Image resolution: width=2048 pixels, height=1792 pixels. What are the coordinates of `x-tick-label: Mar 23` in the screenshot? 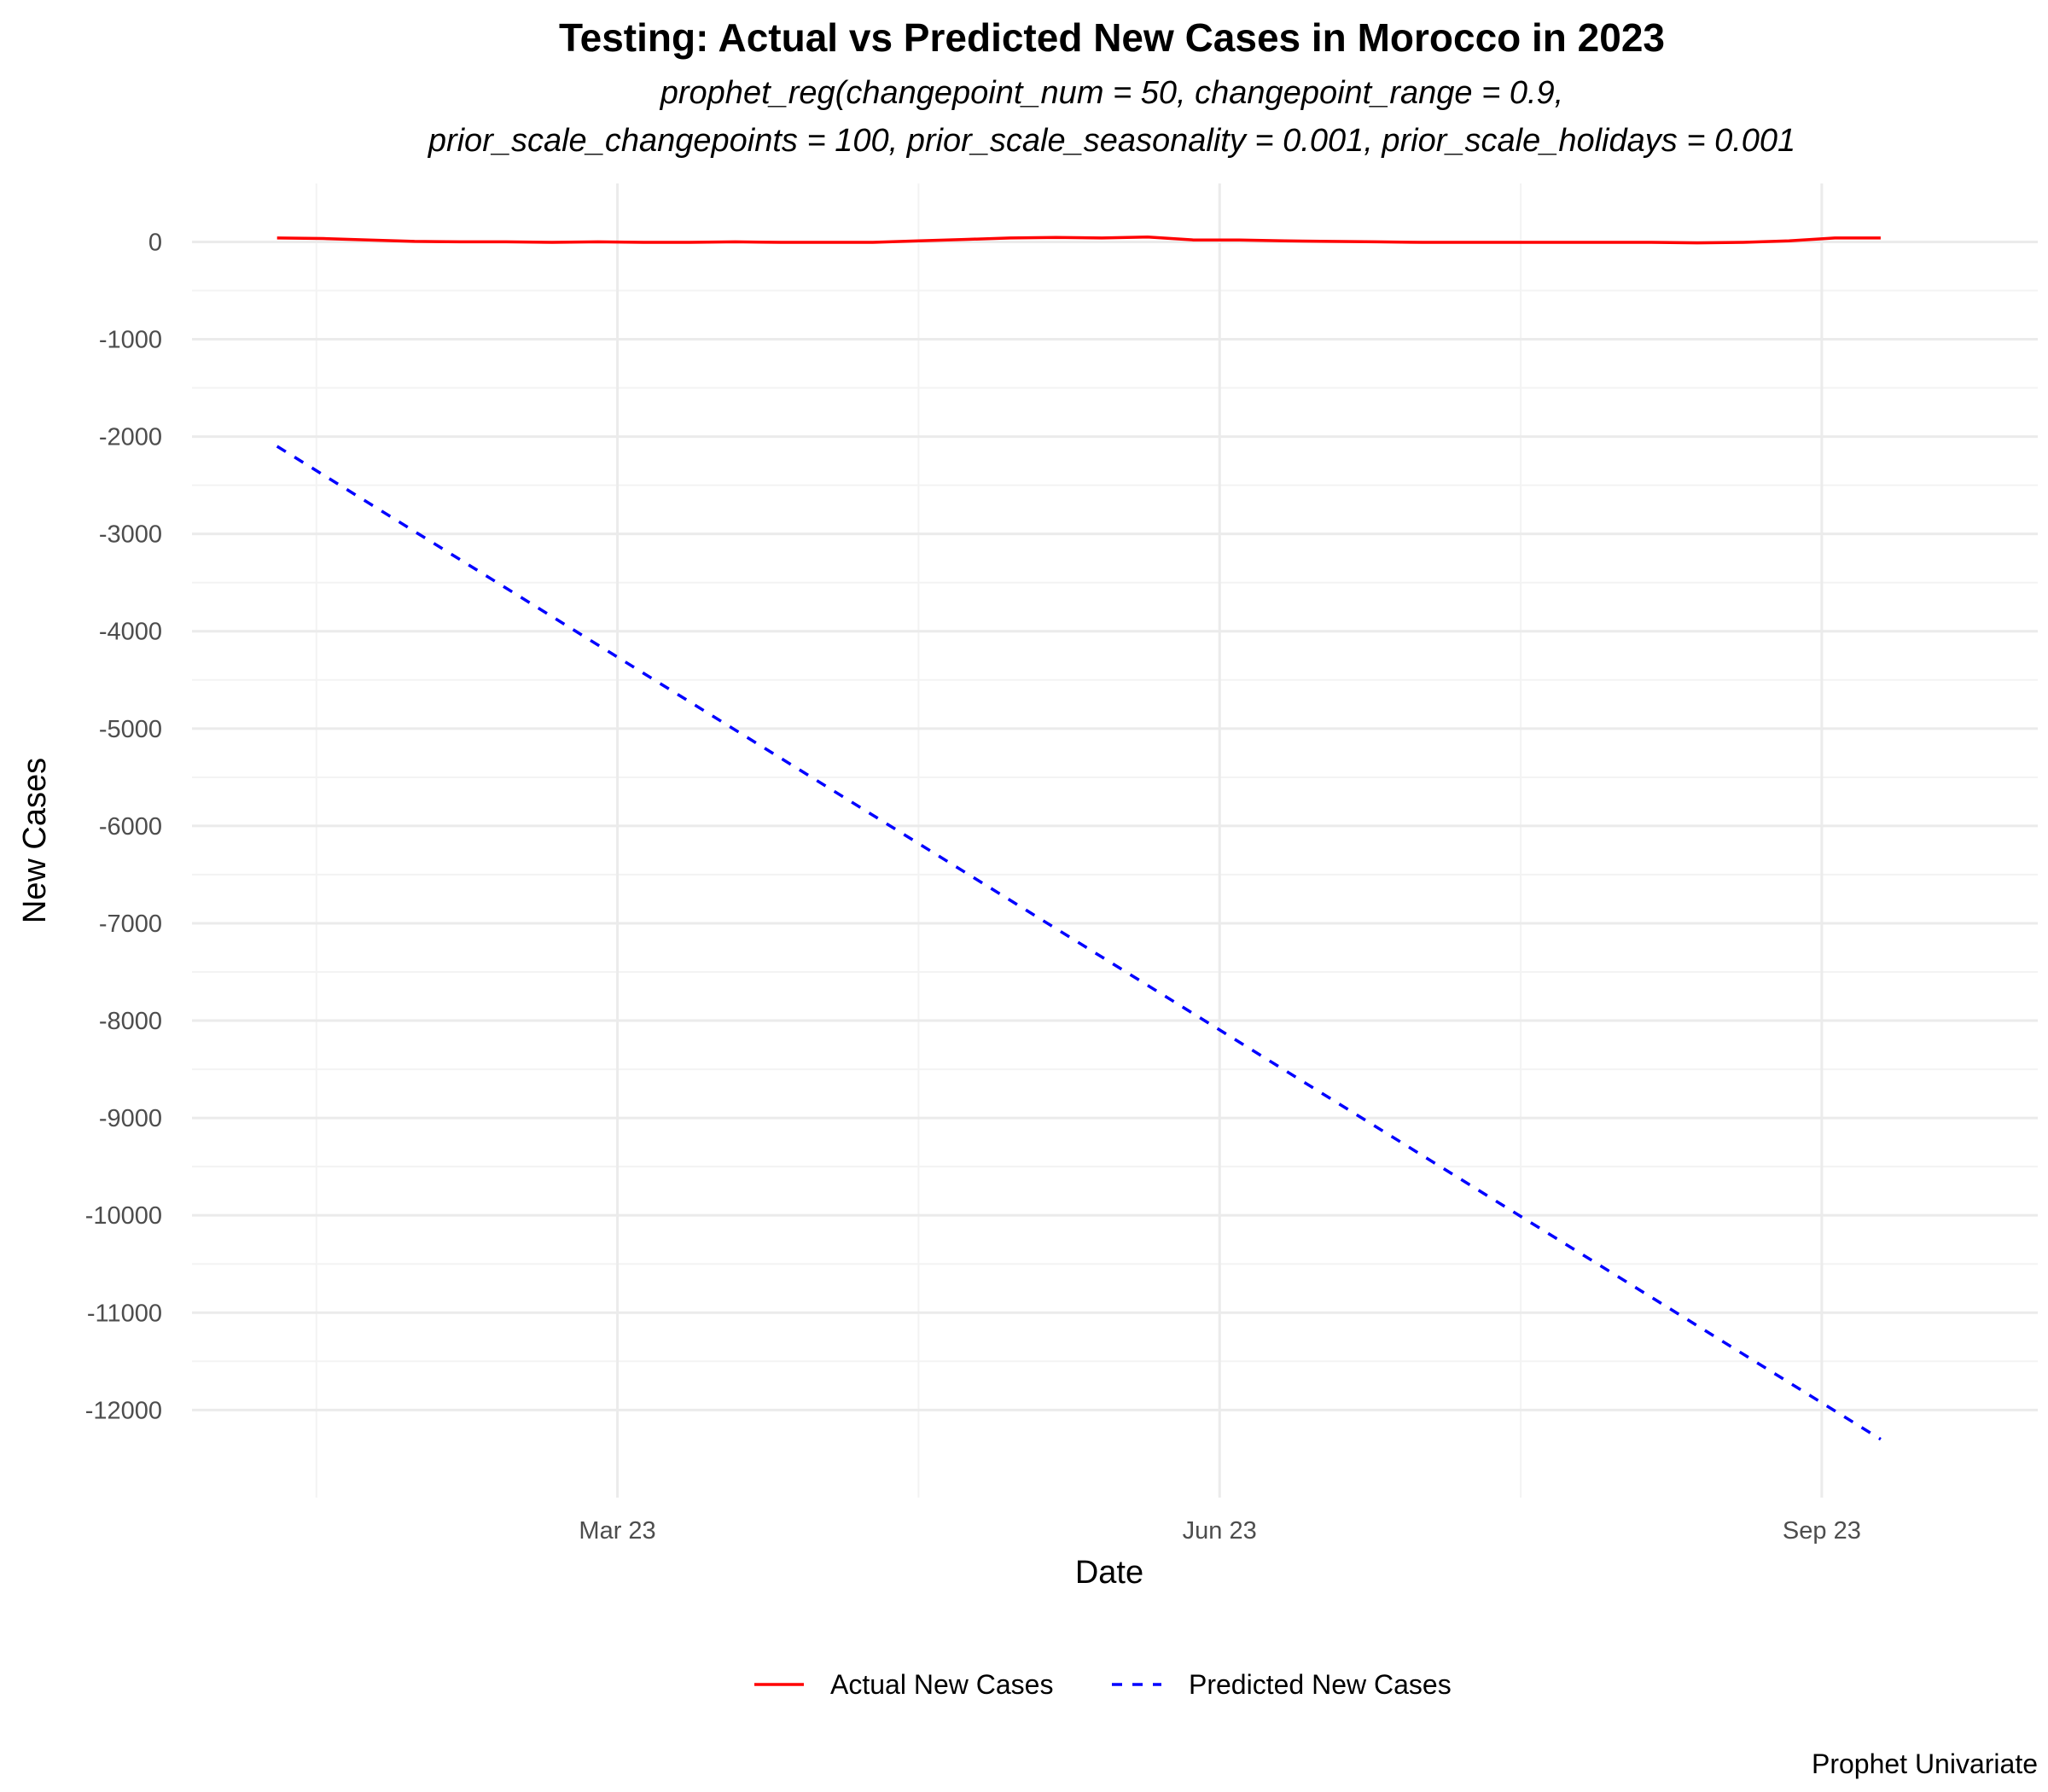 It's located at (617, 1531).